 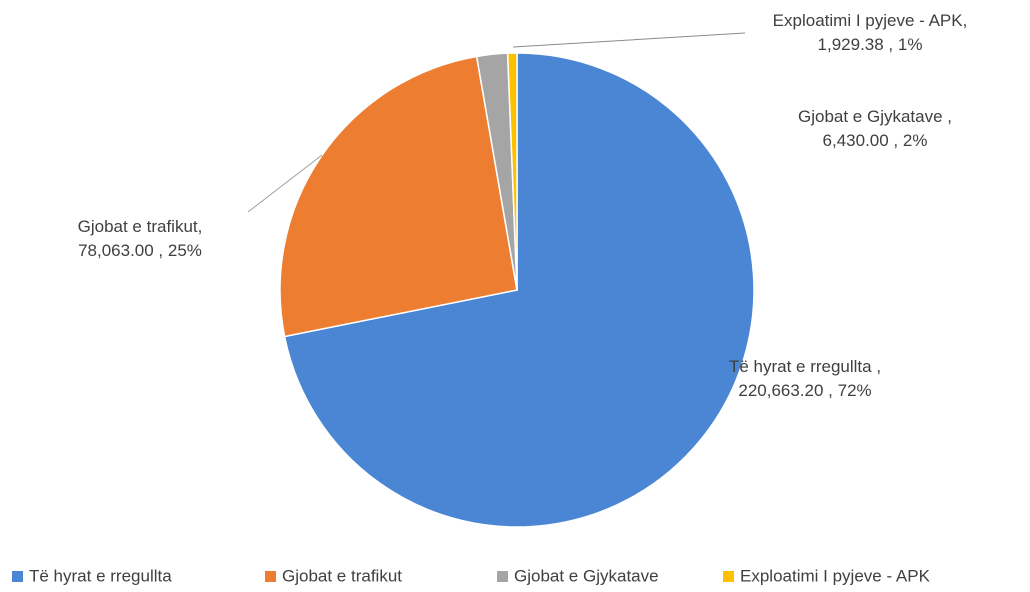 I want to click on data-label: Exploatimi I pyjeve - APK, 1,929.38 , 1%, so click(x=870, y=32).